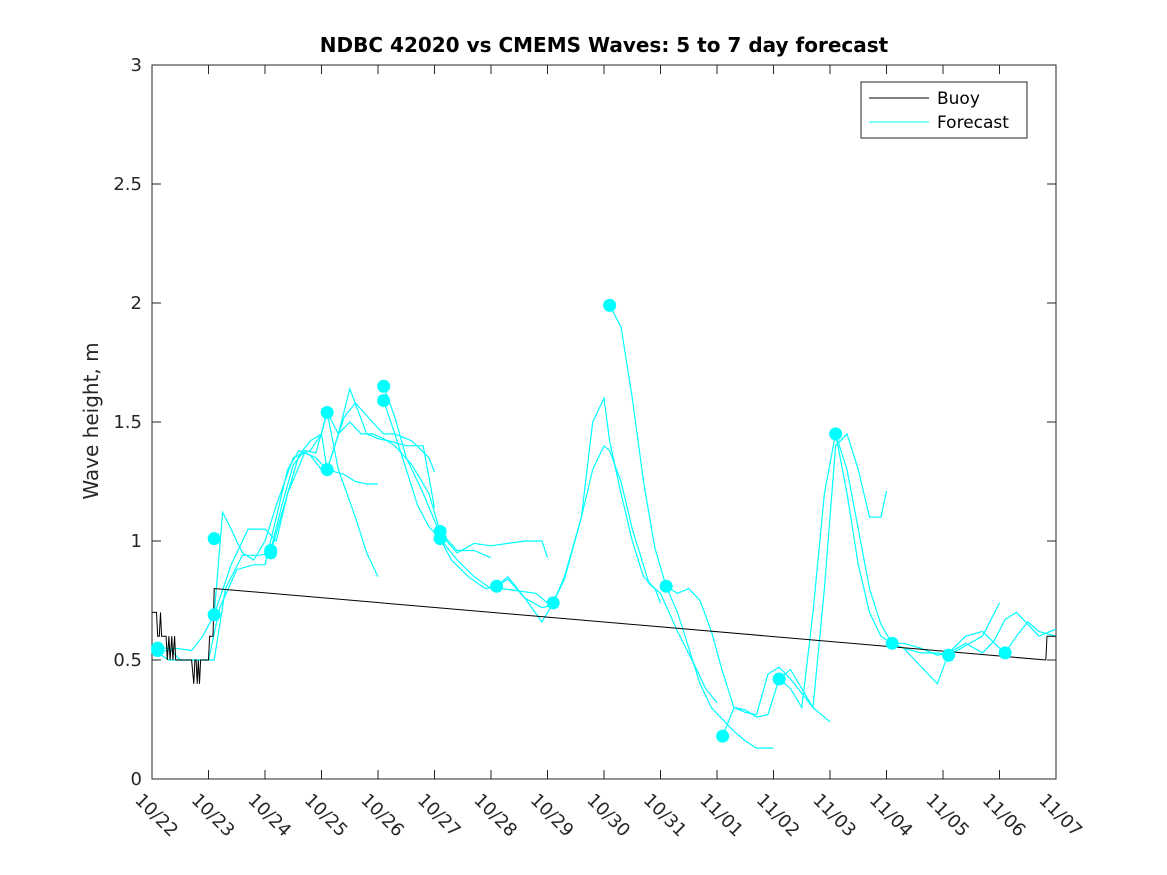 The height and width of the screenshot is (875, 1167). What do you see at coordinates (127, 660) in the screenshot?
I see `y-tick-label: 0.5` at bounding box center [127, 660].